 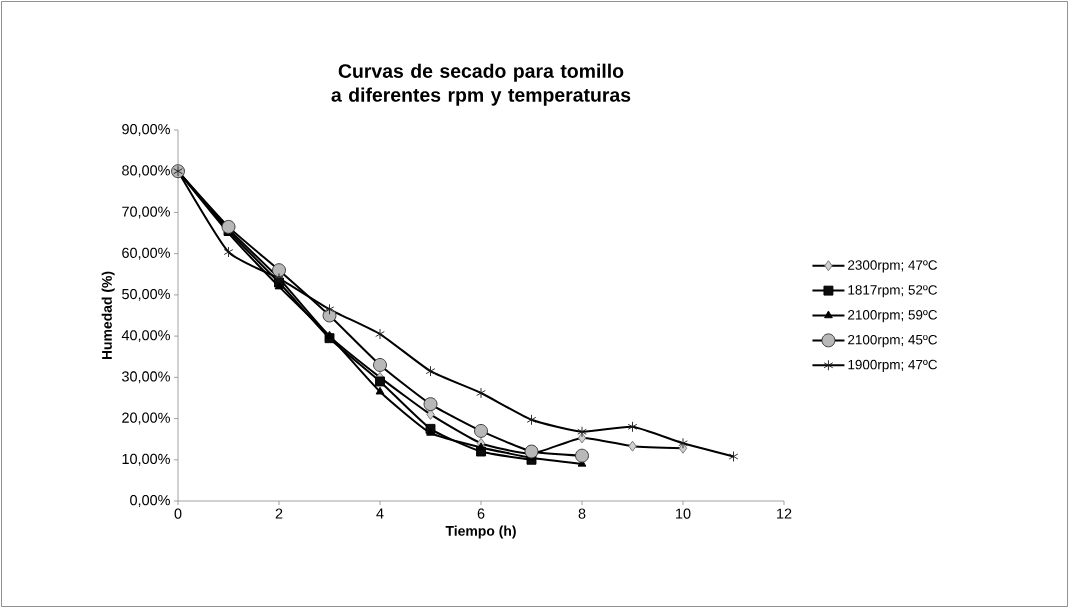 What do you see at coordinates (146, 294) in the screenshot?
I see `y-tick-label: 50,00%` at bounding box center [146, 294].